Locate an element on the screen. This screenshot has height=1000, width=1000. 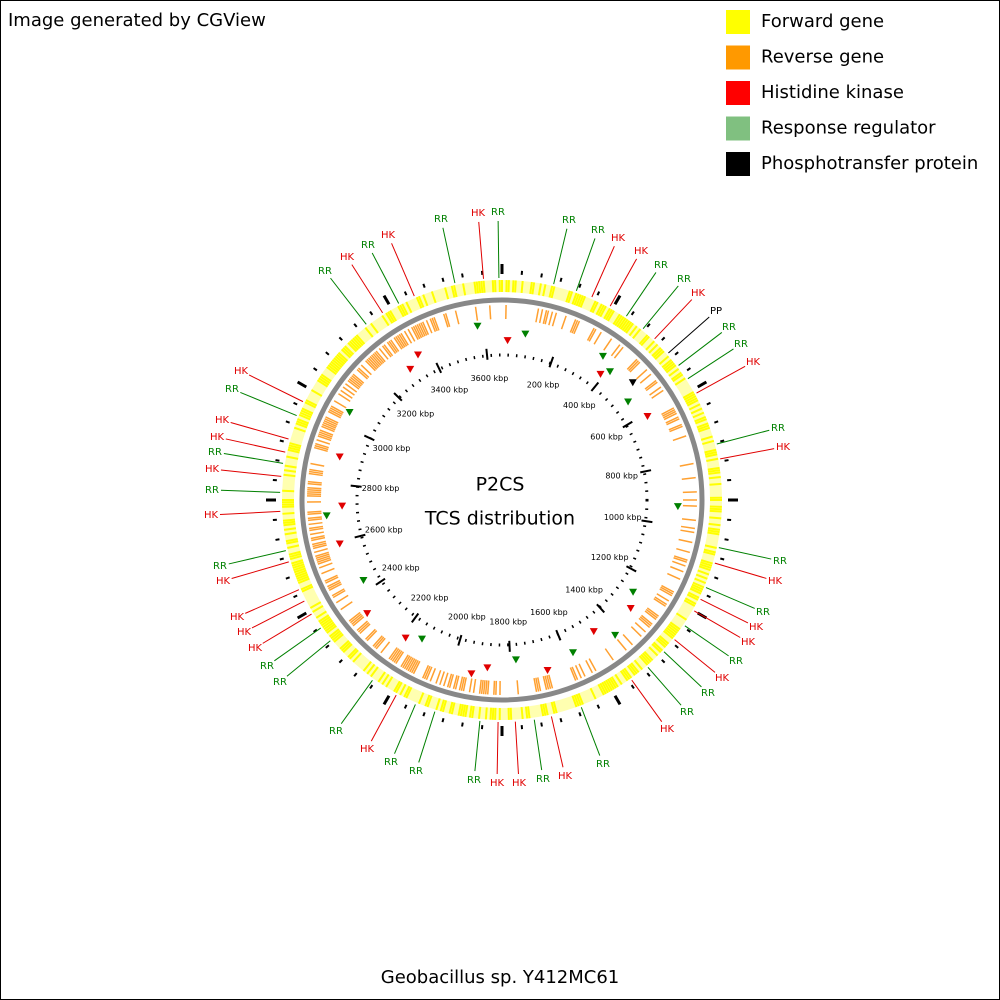
center-title: P2CS is located at coordinates (500, 485).